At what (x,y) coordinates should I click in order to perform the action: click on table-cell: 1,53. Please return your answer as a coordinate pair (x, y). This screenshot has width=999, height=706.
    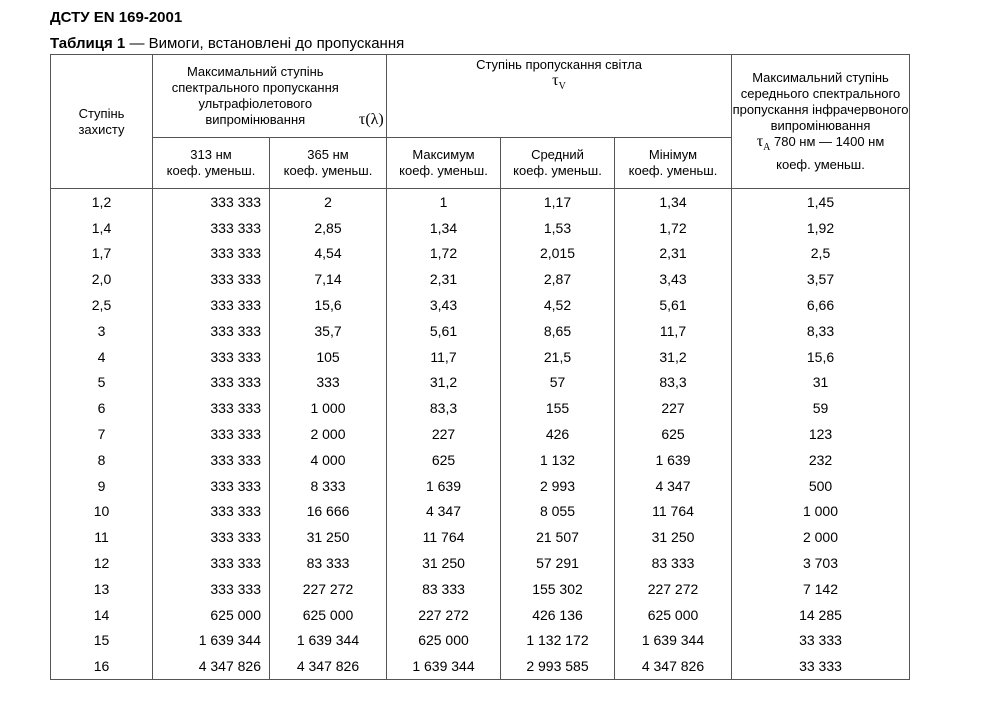
    Looking at the image, I should click on (557, 227).